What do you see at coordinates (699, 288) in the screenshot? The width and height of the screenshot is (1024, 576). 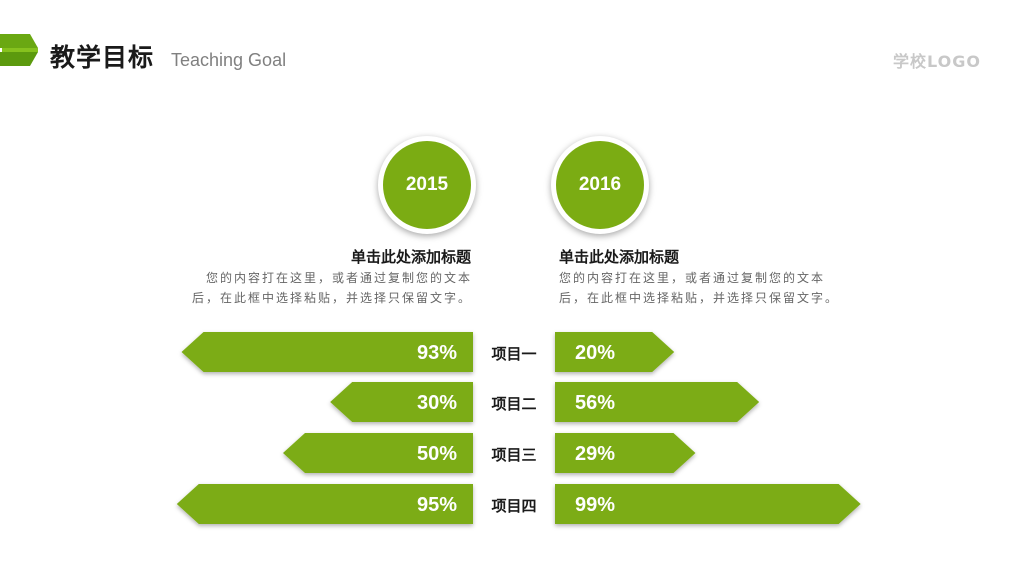 I see `right-column-body: 您的内容打在这里，或者通过复制您的文本 后，在此框中选择粘贴，并选择只保留文字。` at bounding box center [699, 288].